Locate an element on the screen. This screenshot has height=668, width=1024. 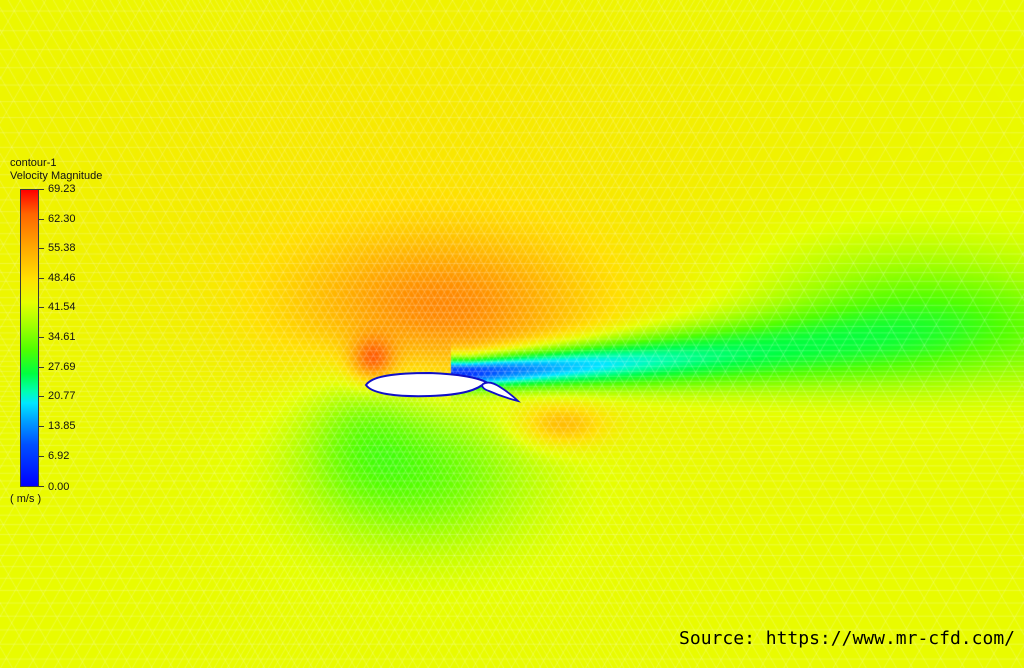
tick-label: 20.77 is located at coordinates (62, 396).